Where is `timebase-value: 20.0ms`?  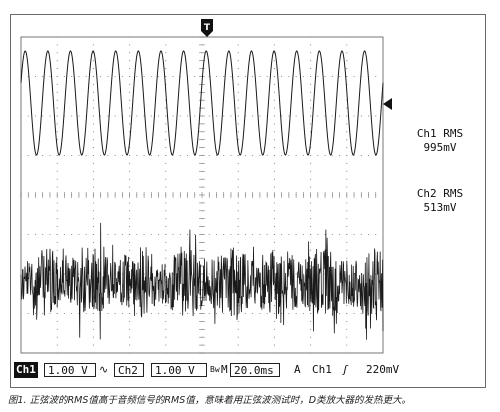 timebase-value: 20.0ms is located at coordinates (255, 370).